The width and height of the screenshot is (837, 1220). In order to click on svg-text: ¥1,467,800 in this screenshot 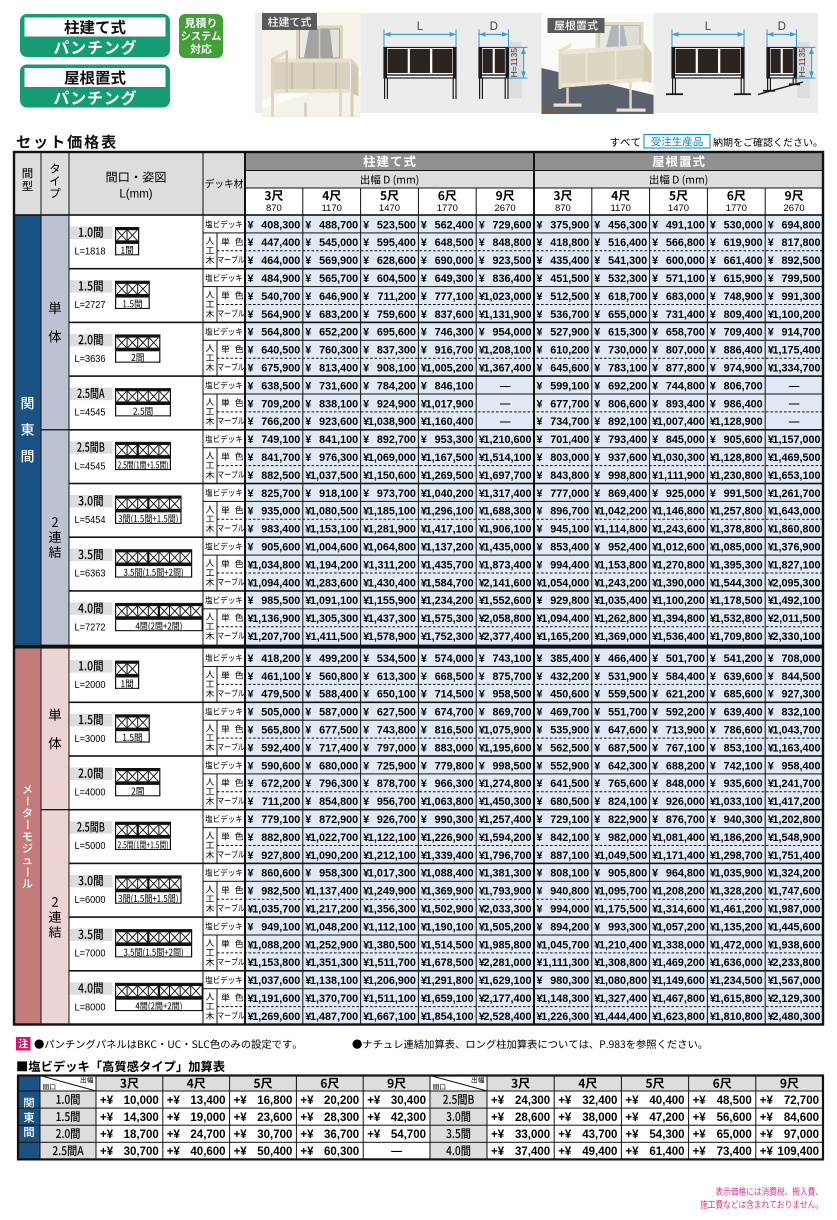, I will do `click(678, 999)`.